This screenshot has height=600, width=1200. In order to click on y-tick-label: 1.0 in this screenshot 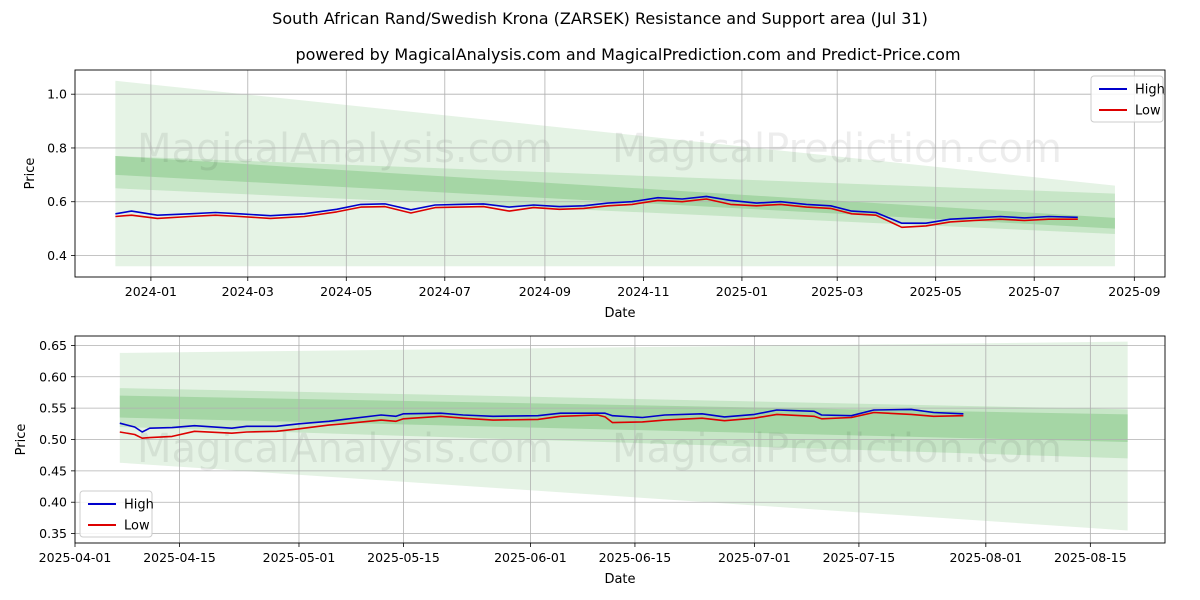, I will do `click(57, 94)`.